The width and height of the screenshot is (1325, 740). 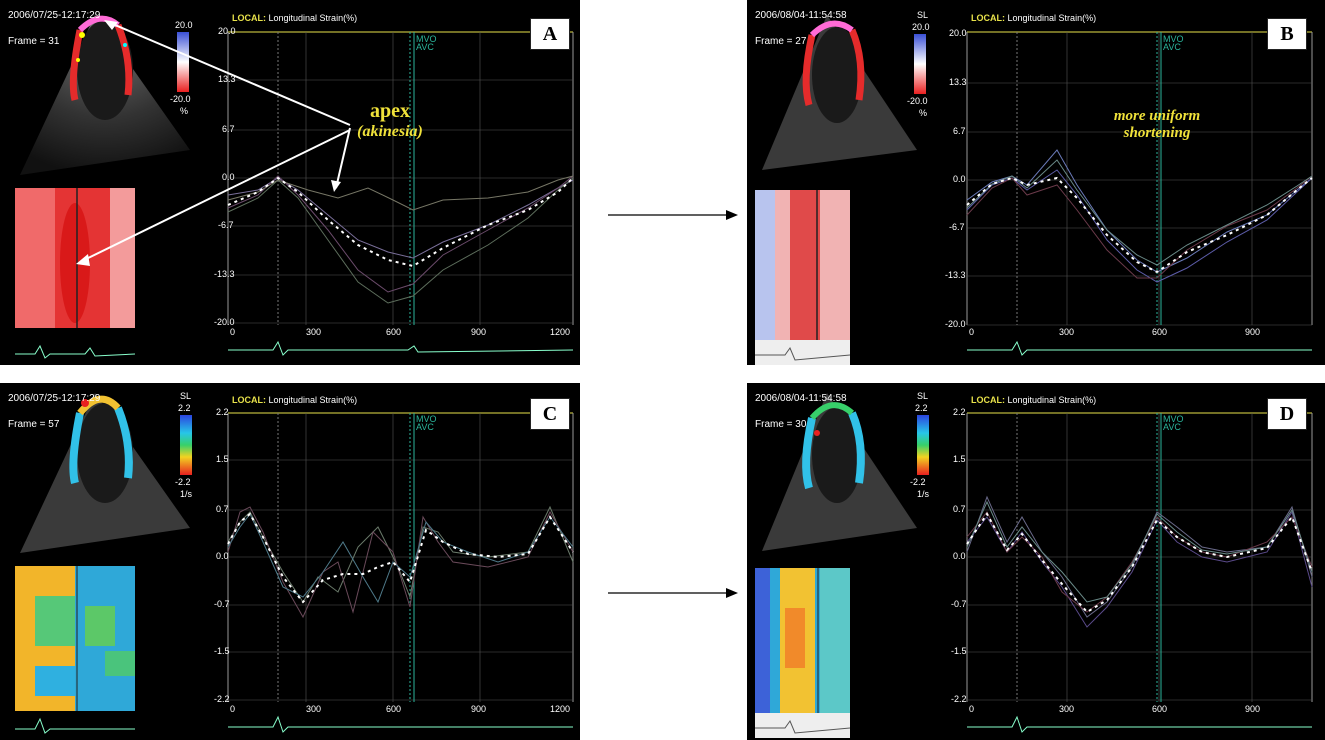 What do you see at coordinates (921, 408) in the screenshot?
I see `scale-top-d: 2.2` at bounding box center [921, 408].